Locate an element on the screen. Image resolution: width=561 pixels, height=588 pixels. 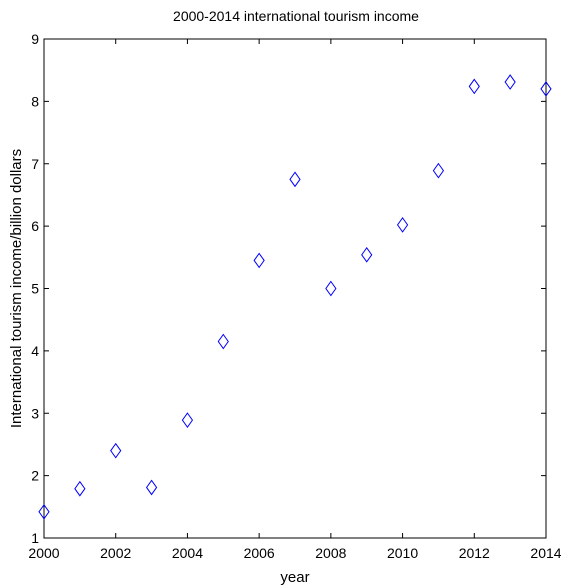
y-tick-label: 9 is located at coordinates (35, 39).